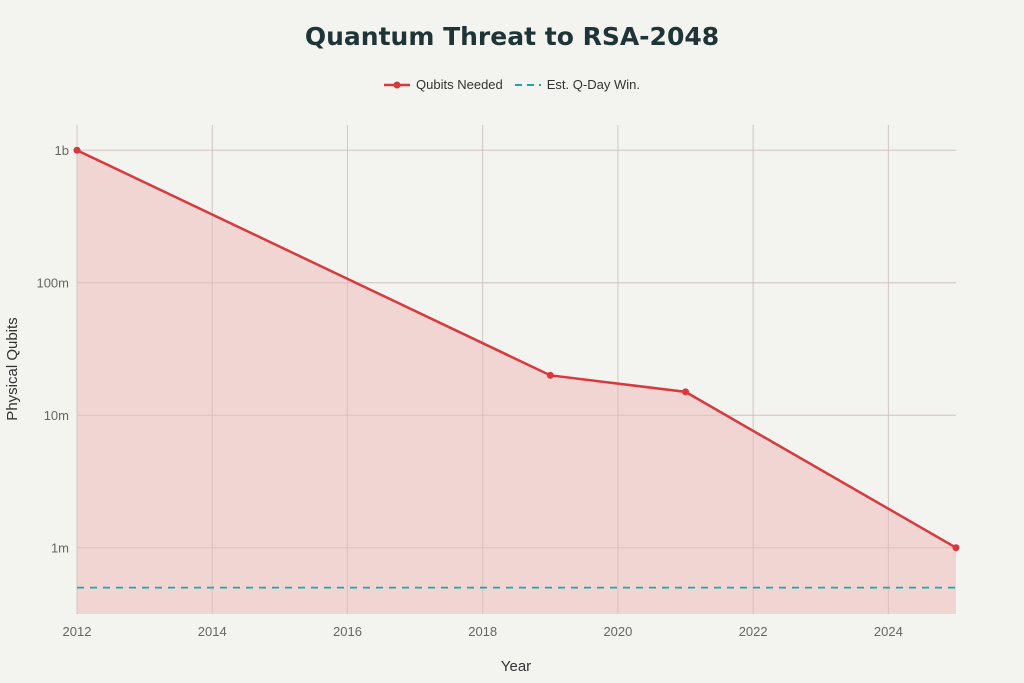 Image resolution: width=1024 pixels, height=683 pixels. What do you see at coordinates (12, 368) in the screenshot?
I see `y-axis-title: Physical Qubits` at bounding box center [12, 368].